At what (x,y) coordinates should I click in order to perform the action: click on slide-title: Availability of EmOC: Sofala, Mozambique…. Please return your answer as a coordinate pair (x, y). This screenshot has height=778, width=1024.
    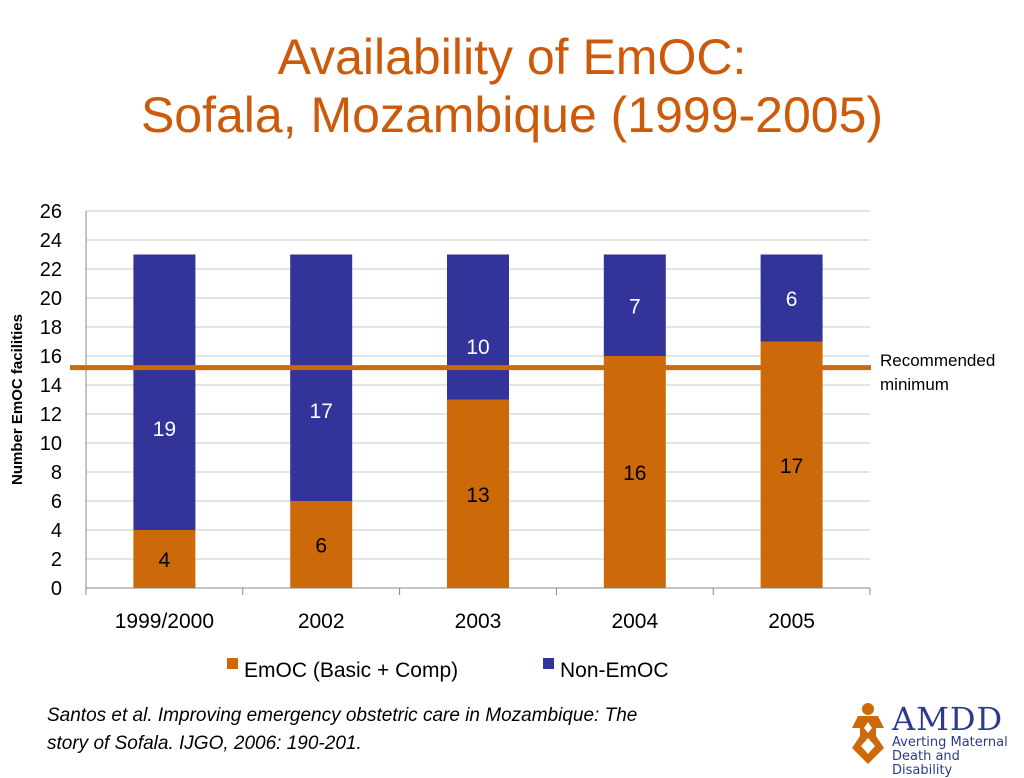
    Looking at the image, I should click on (512, 86).